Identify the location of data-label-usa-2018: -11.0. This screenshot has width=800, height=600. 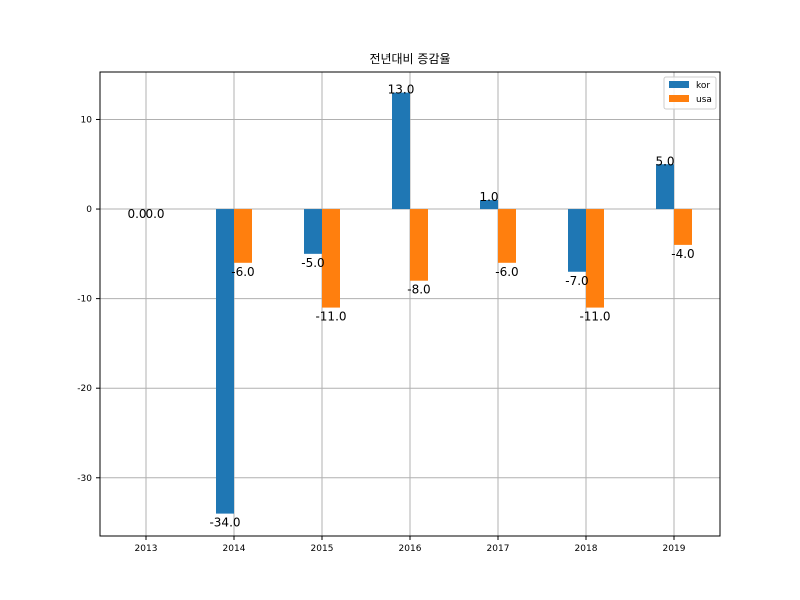
(594, 317).